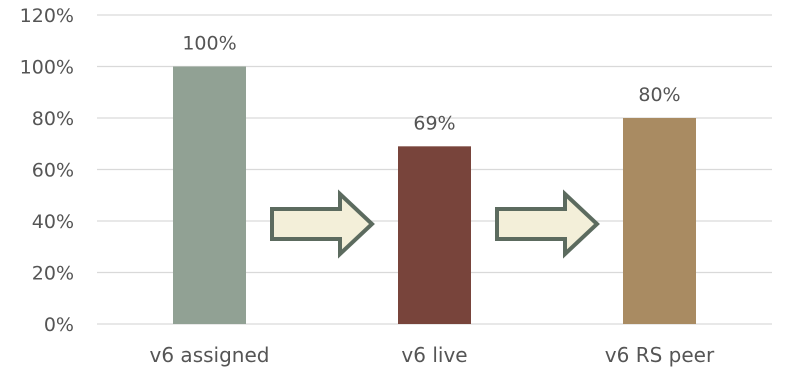  What do you see at coordinates (53, 171) in the screenshot?
I see `y-tick-label: 60%` at bounding box center [53, 171].